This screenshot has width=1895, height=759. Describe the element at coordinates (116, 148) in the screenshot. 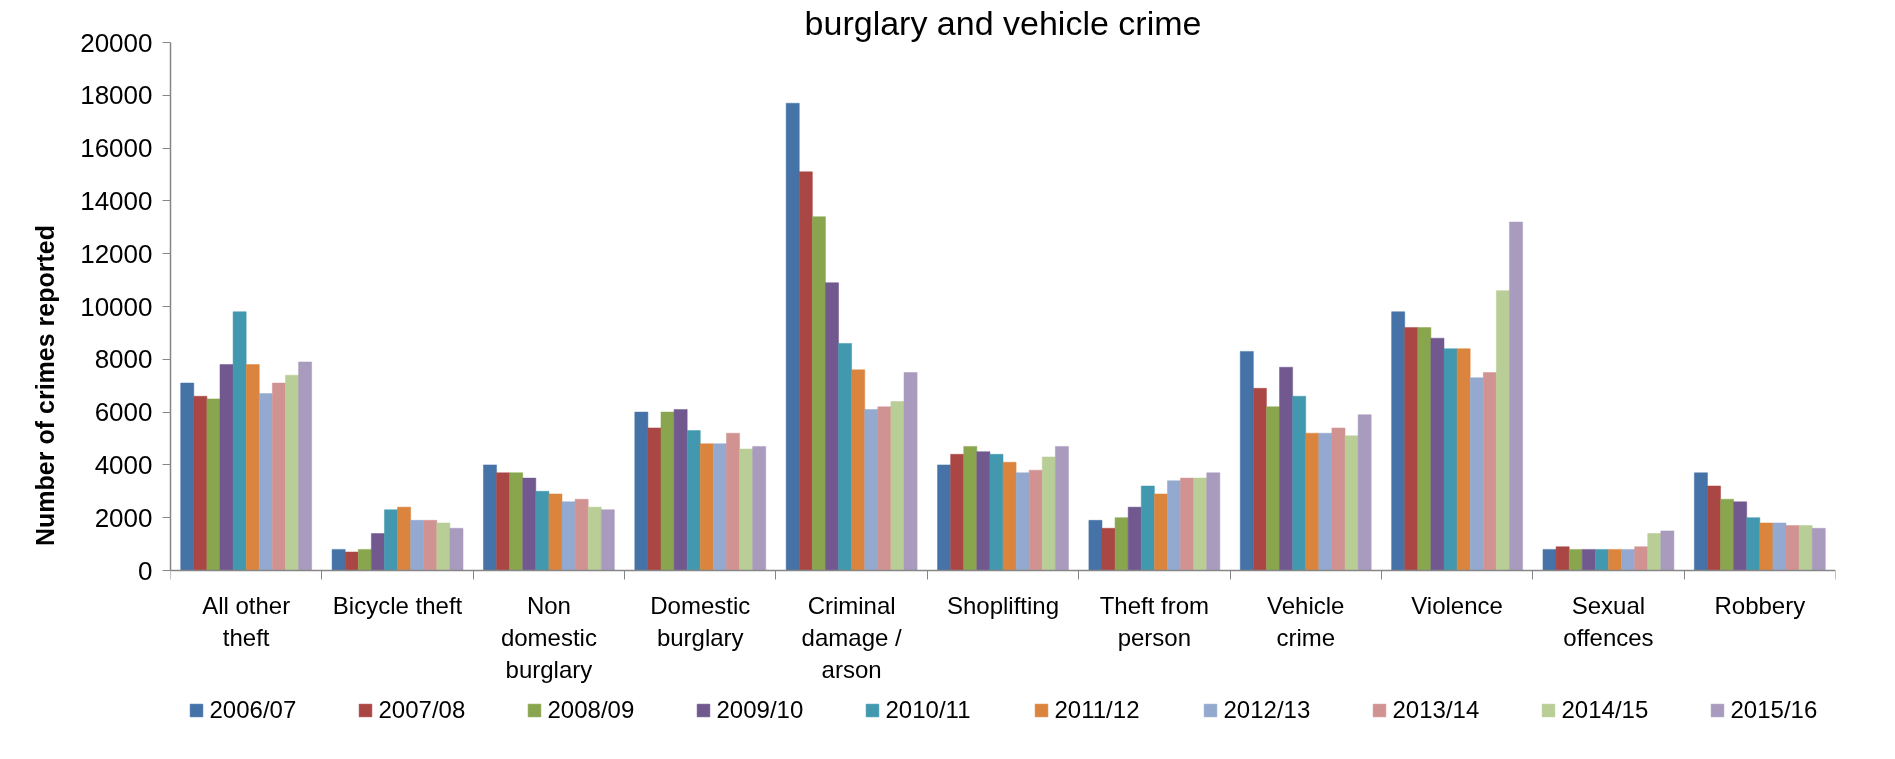

I see `y-tick-label: 16000` at that location.